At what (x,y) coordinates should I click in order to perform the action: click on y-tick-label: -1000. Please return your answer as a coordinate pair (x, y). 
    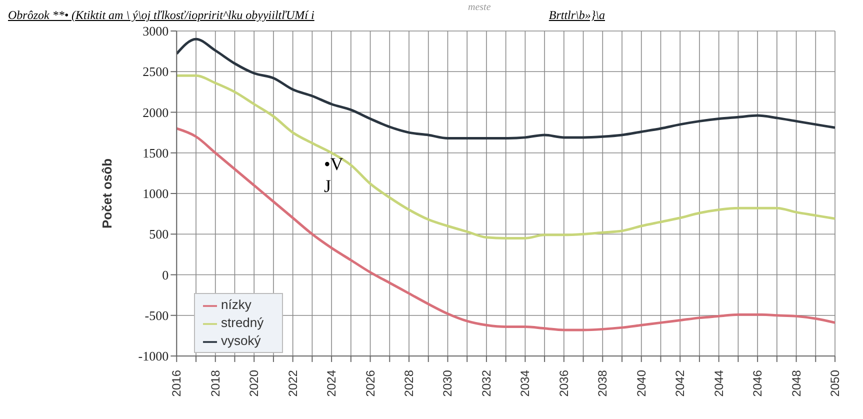
    Looking at the image, I should click on (153, 356).